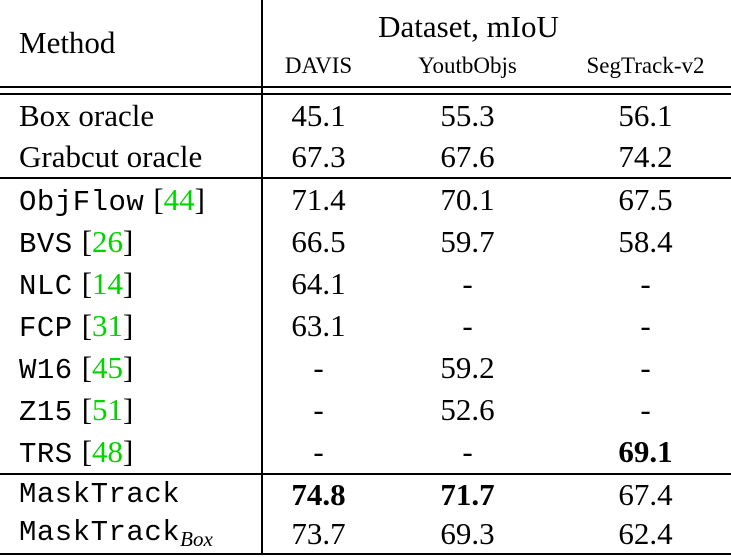  Describe the element at coordinates (196, 538) in the screenshot. I see `method-subscript: Box` at that location.